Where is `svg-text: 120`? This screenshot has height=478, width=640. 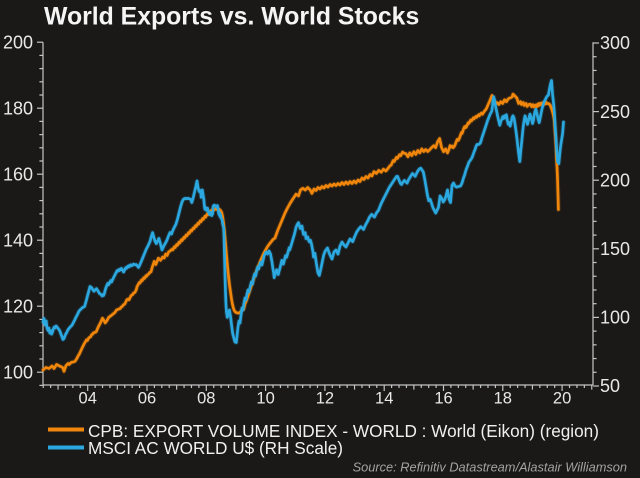
svg-text: 120 is located at coordinates (18, 307).